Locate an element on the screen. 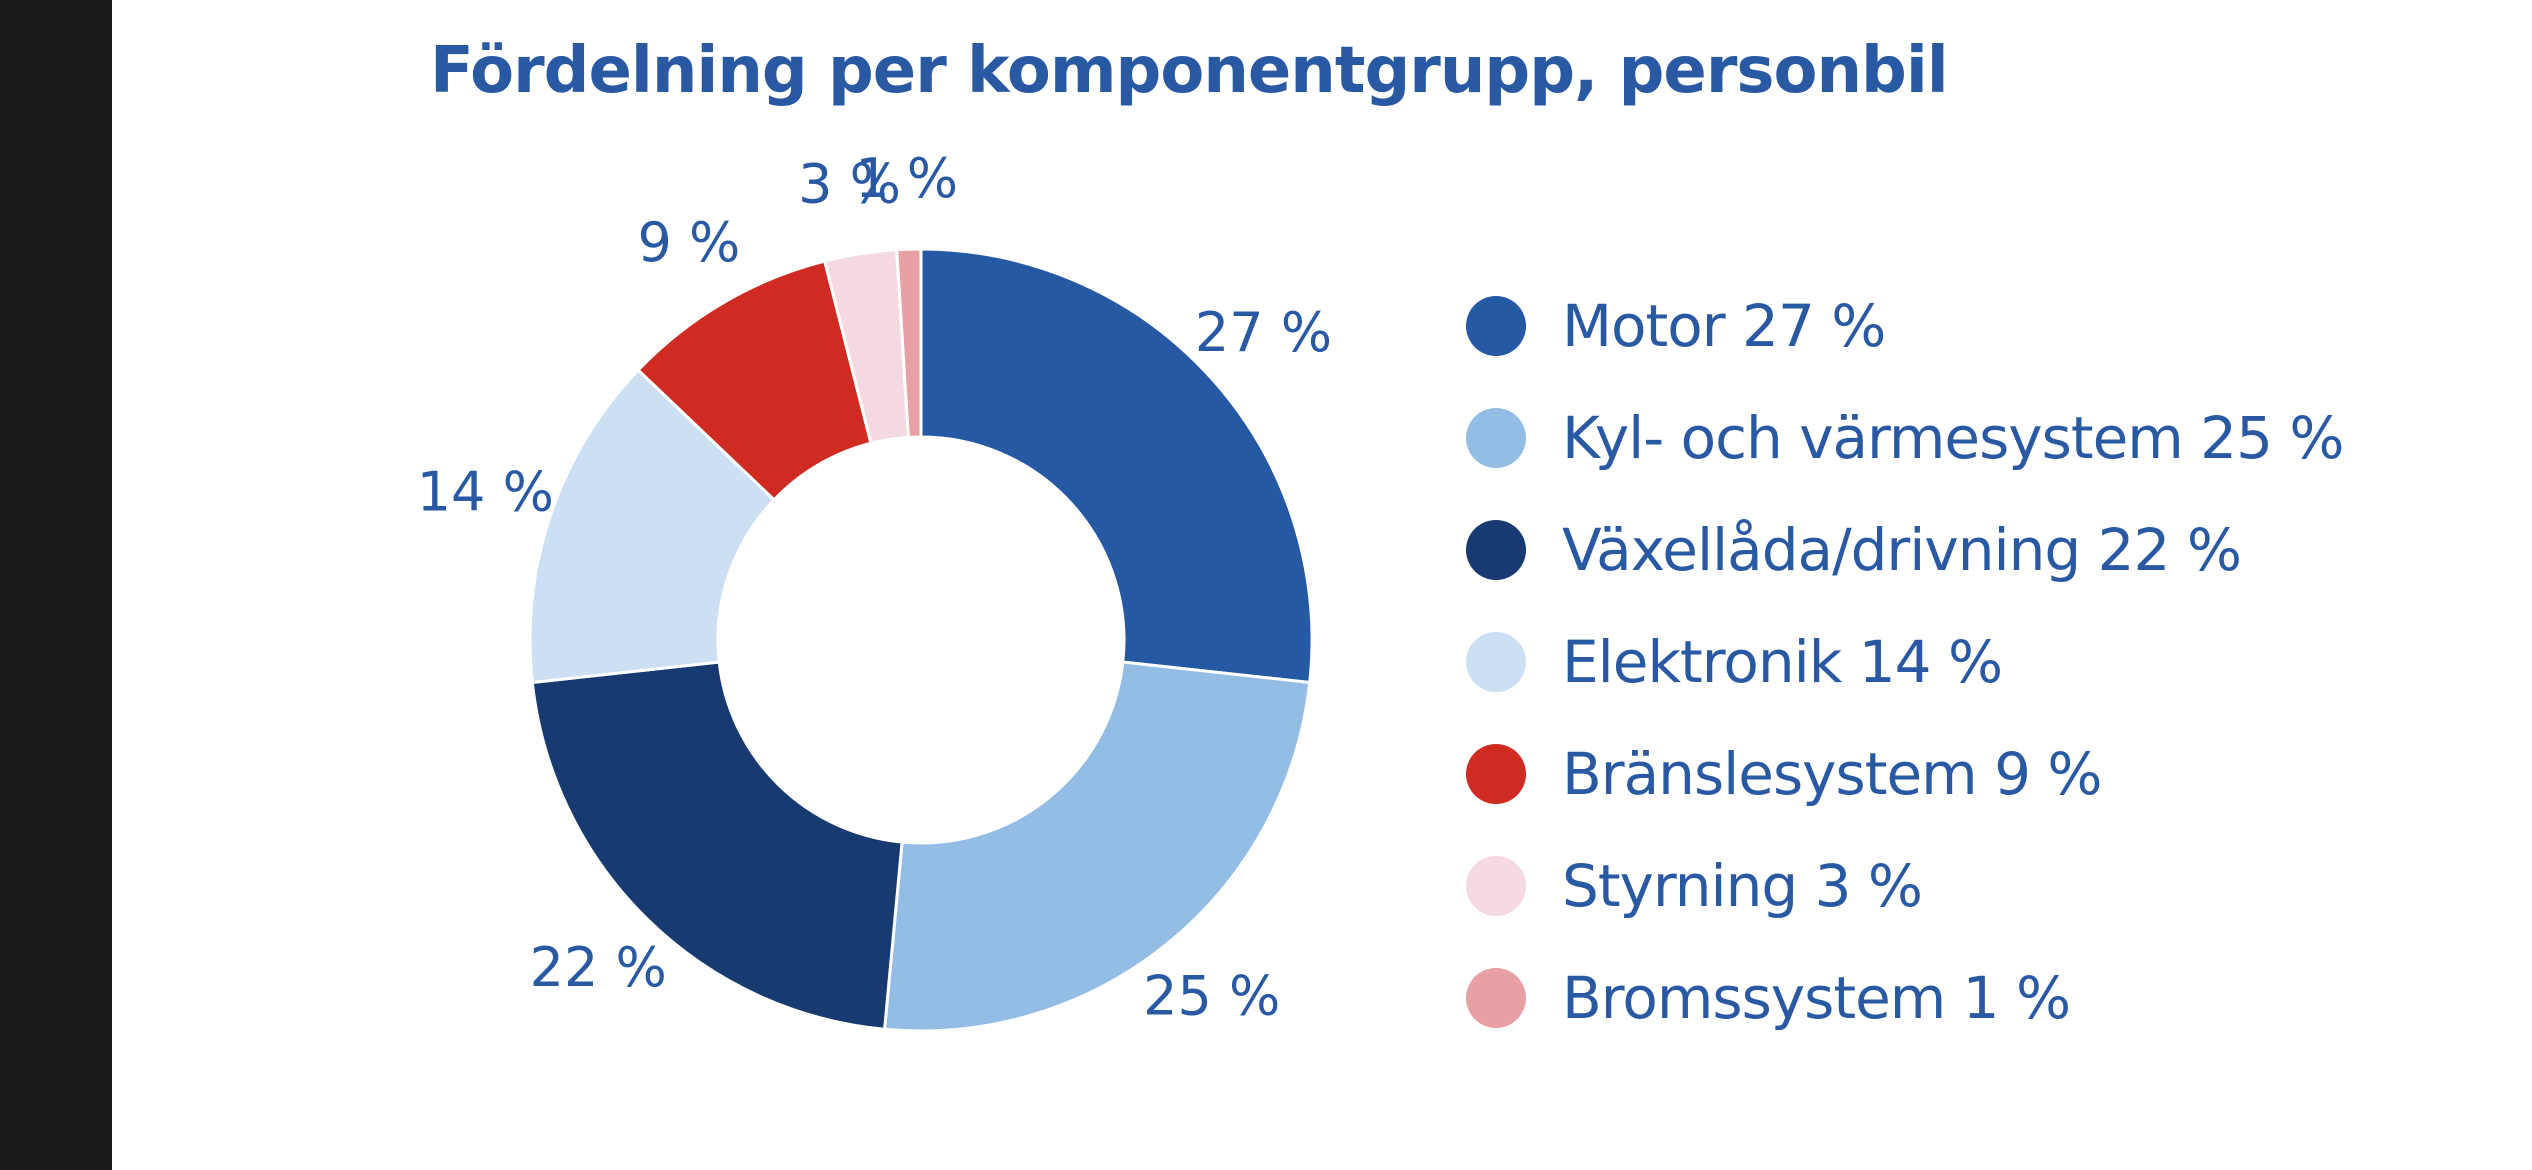  left-dark-bar is located at coordinates (56, 585).